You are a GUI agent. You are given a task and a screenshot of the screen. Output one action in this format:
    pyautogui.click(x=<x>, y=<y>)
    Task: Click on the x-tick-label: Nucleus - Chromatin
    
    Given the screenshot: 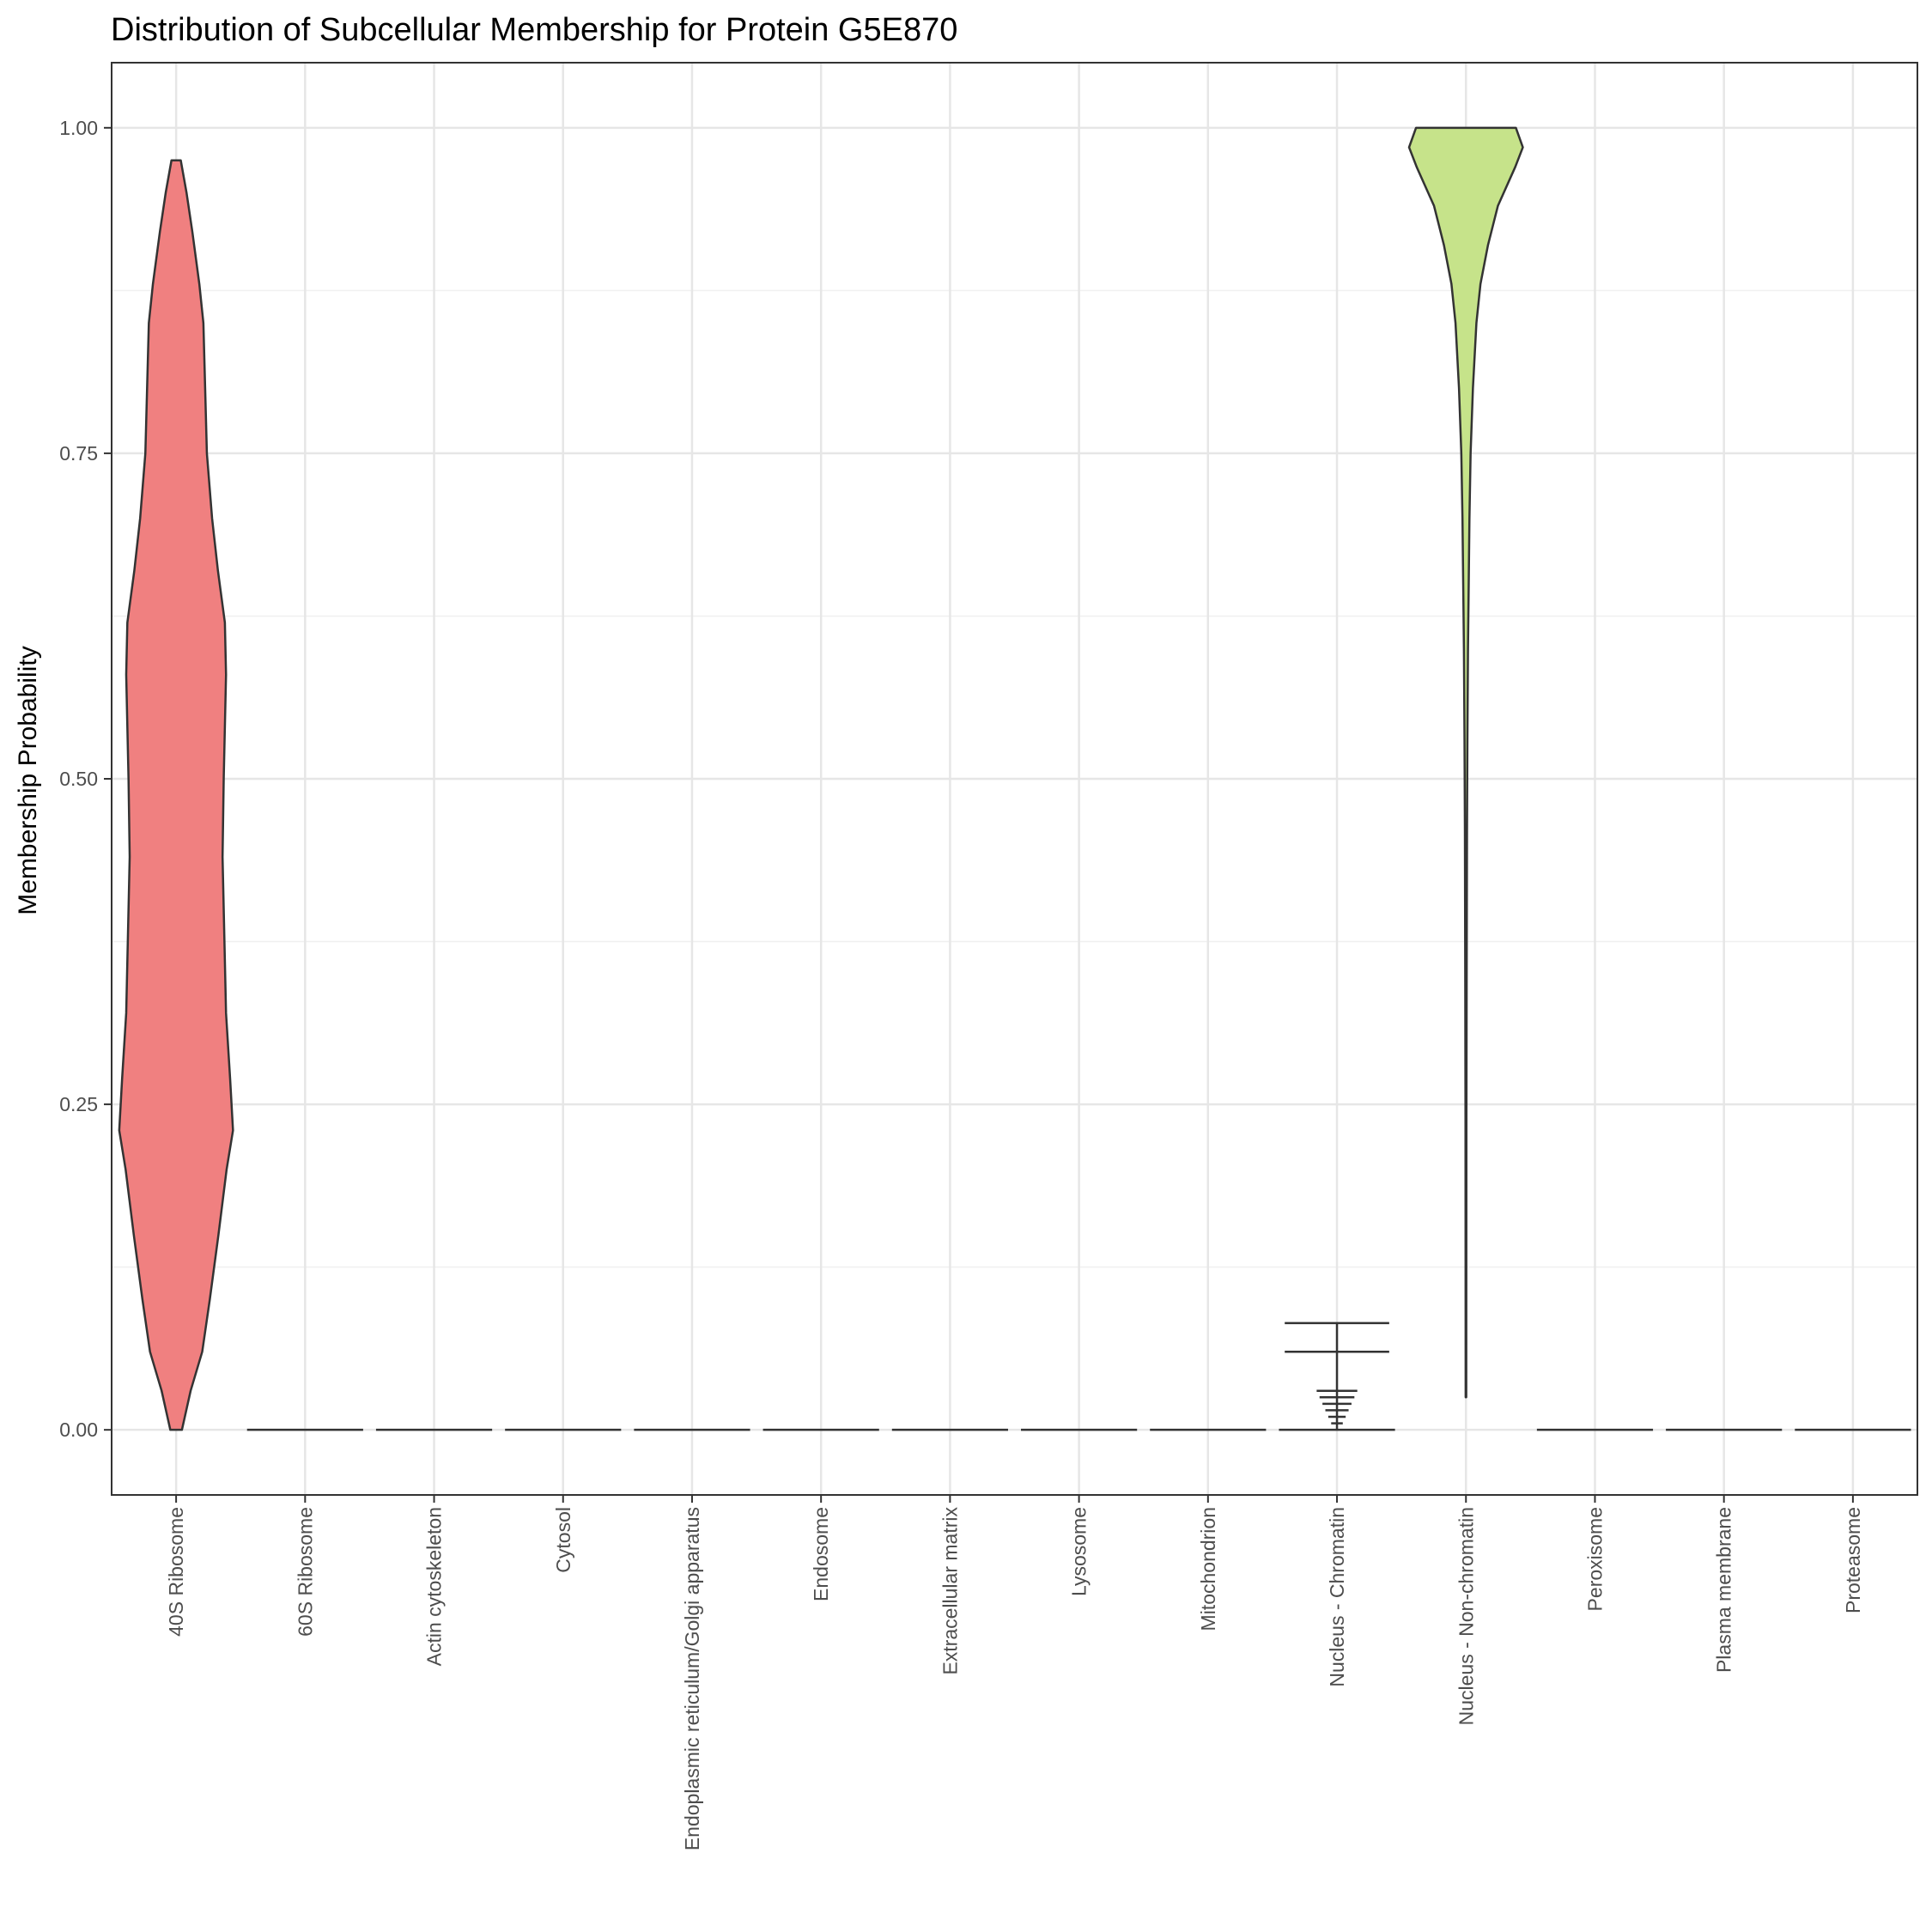 What is the action you would take?
    pyautogui.click(x=1337, y=1597)
    